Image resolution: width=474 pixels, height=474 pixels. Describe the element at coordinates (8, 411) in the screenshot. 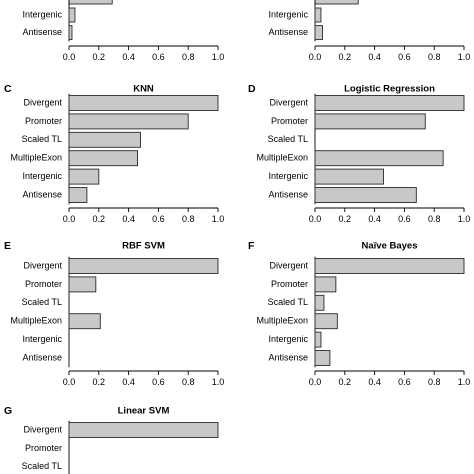

I see `panel-letter: G` at that location.